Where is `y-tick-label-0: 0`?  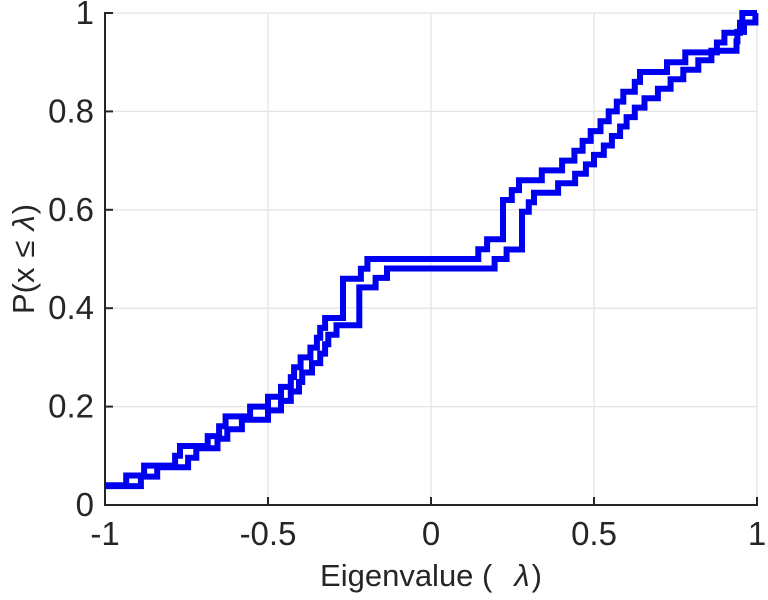
y-tick-label-0: 0 is located at coordinates (85, 504).